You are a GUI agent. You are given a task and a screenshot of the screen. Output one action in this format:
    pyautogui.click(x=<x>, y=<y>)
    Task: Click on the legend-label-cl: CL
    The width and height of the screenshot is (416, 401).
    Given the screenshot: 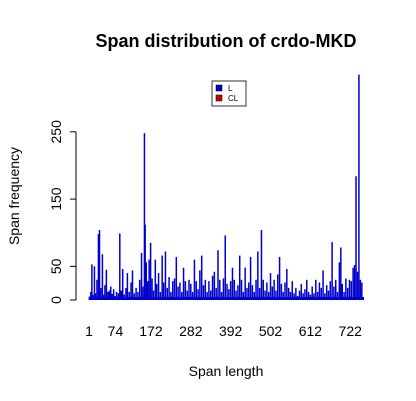 What is the action you would take?
    pyautogui.click(x=233, y=98)
    